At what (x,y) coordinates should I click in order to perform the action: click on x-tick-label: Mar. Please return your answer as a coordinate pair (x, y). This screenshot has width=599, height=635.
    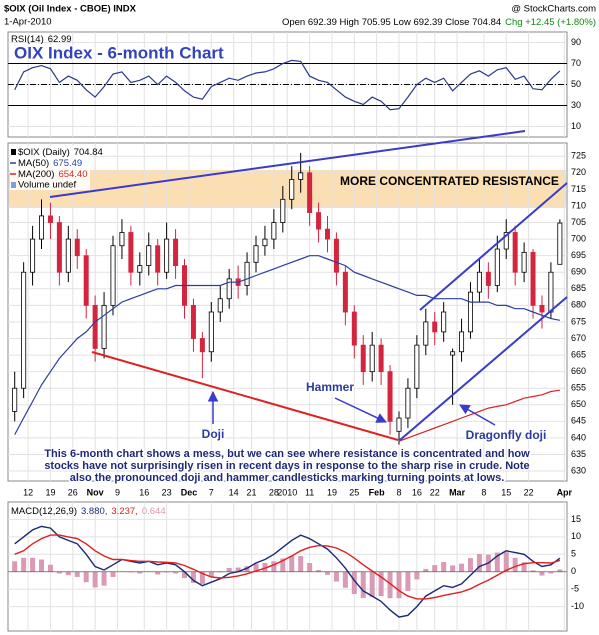
    Looking at the image, I should click on (457, 492).